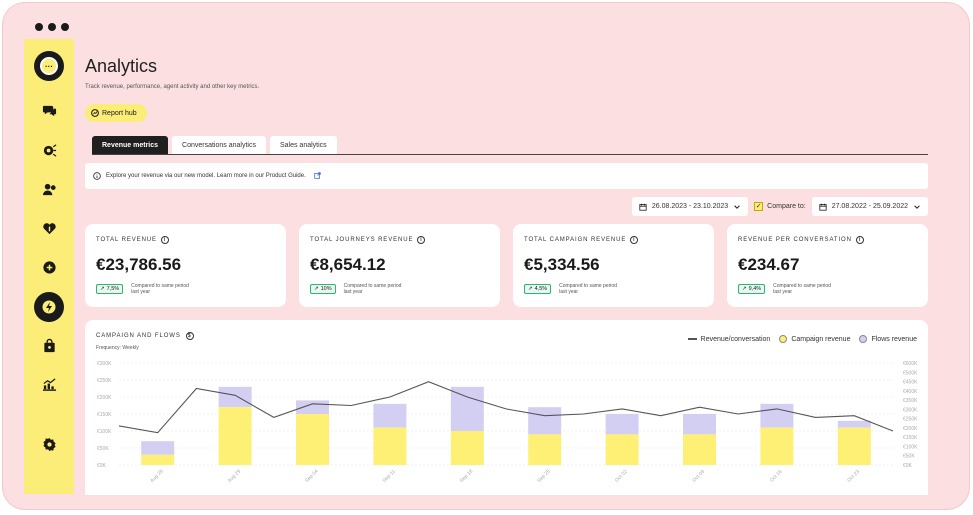  I want to click on external-link-icon, so click(317, 176).